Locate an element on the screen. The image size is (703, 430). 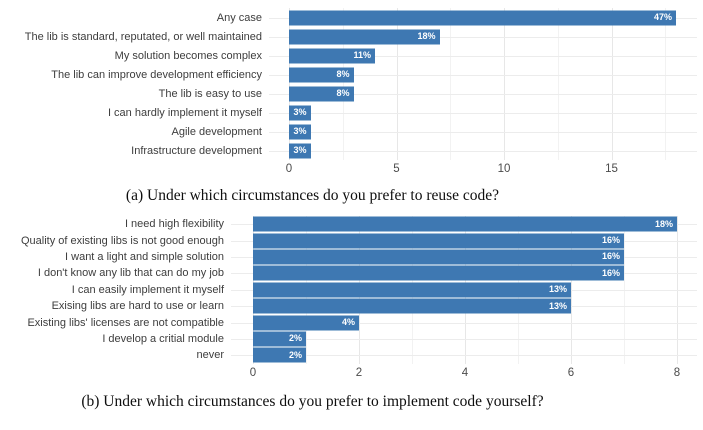
bar-track: 47% is located at coordinates (486, 17).